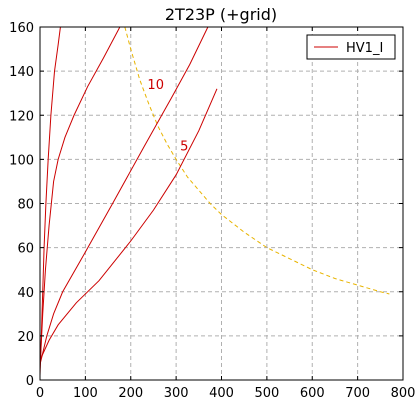  I want to click on legend: HV1_I, so click(351, 47).